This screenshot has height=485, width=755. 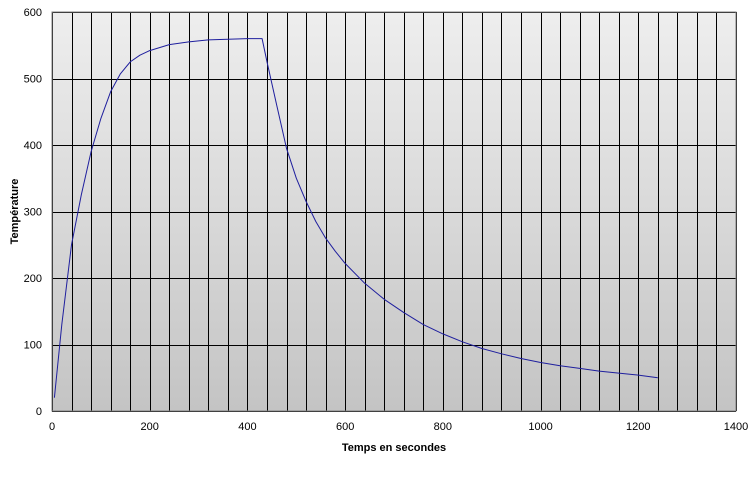 What do you see at coordinates (15, 212) in the screenshot?
I see `y-axis-title: Température` at bounding box center [15, 212].